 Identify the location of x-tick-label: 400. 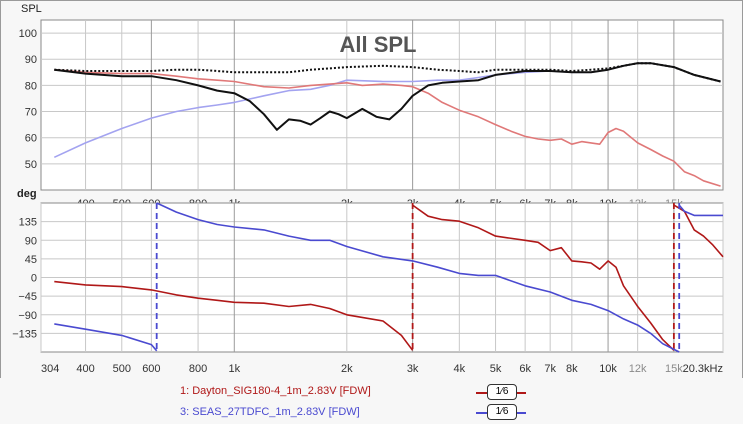
(85, 369).